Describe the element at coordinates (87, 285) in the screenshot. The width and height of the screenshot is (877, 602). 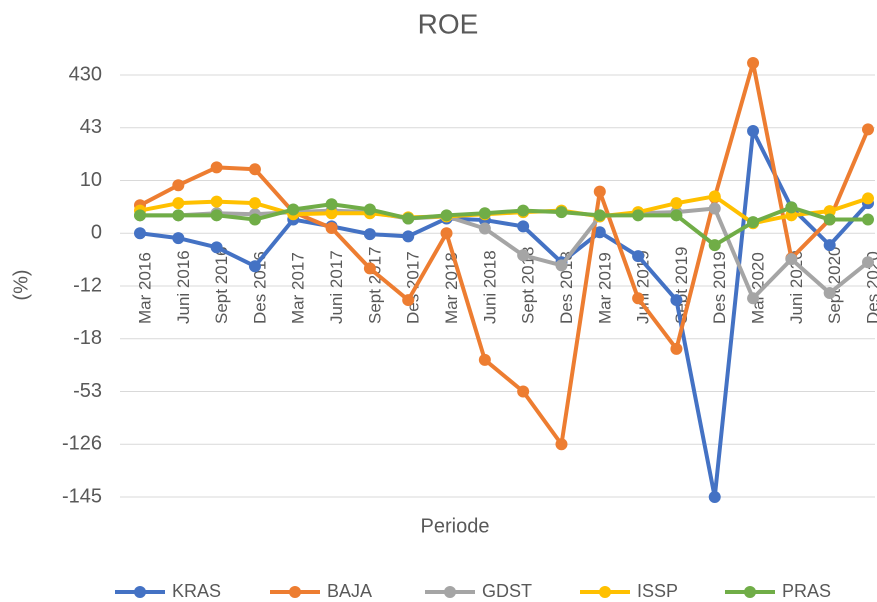
I see `y-tick-label: -12` at that location.